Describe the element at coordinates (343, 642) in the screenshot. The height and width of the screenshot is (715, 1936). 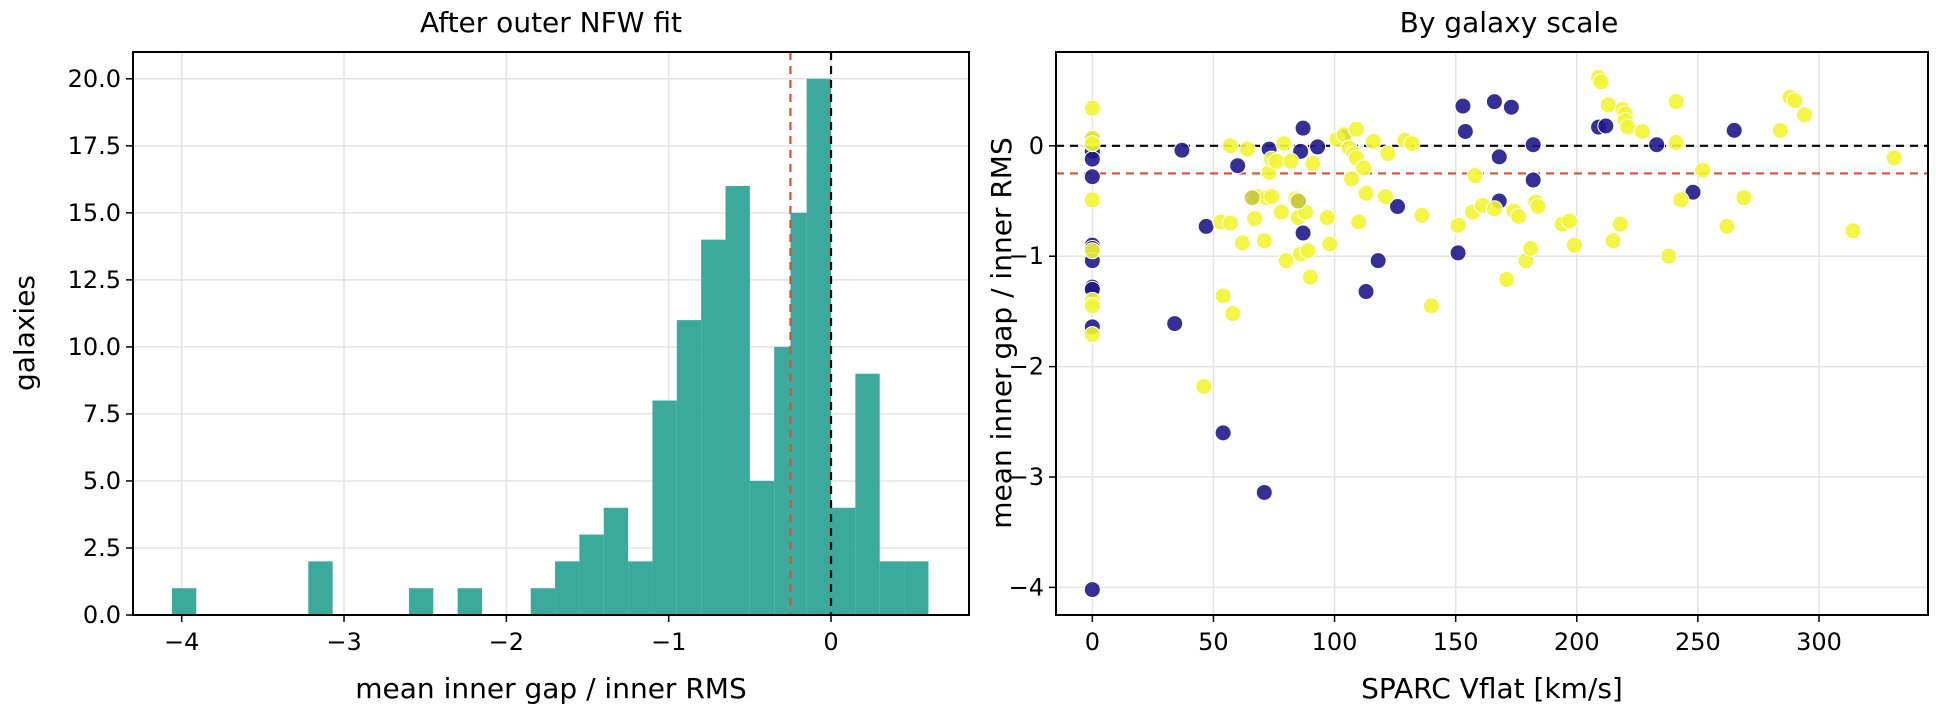
I see `x-tick-label: −3` at that location.